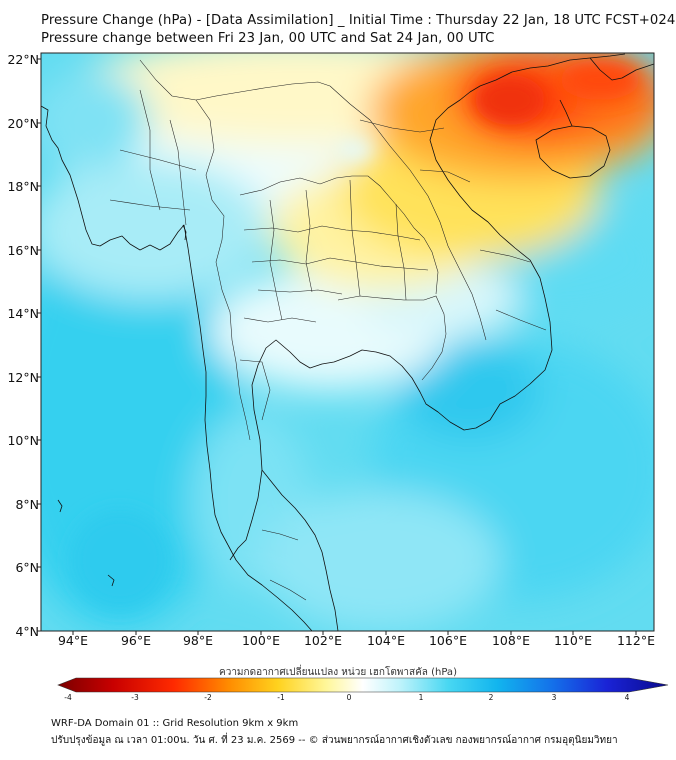 The height and width of the screenshot is (760, 676). What do you see at coordinates (554, 697) in the screenshot?
I see `colorbar-tick: 3` at bounding box center [554, 697].